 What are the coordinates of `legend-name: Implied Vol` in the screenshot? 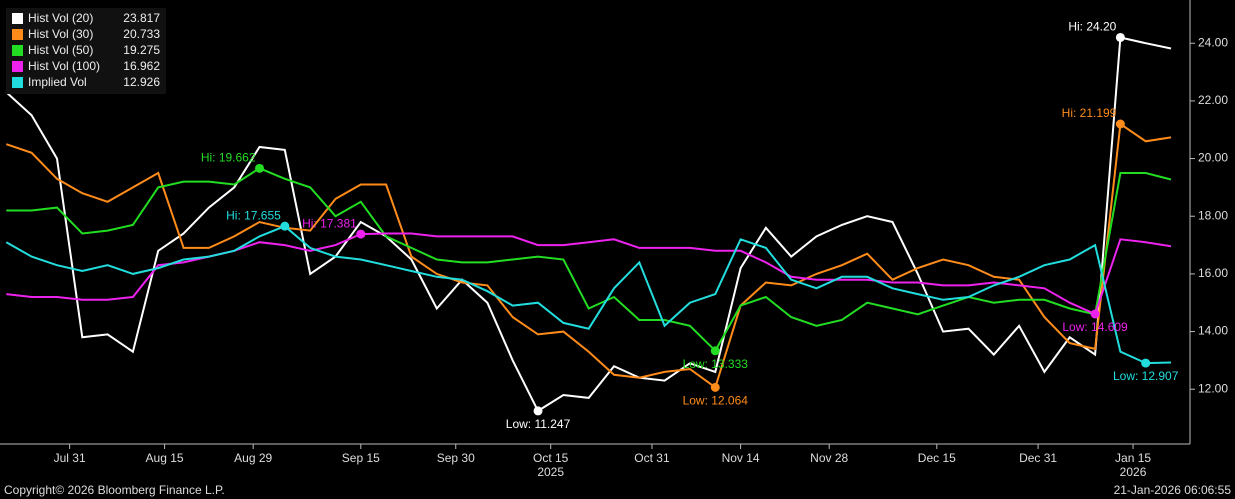 It's located at (57, 82).